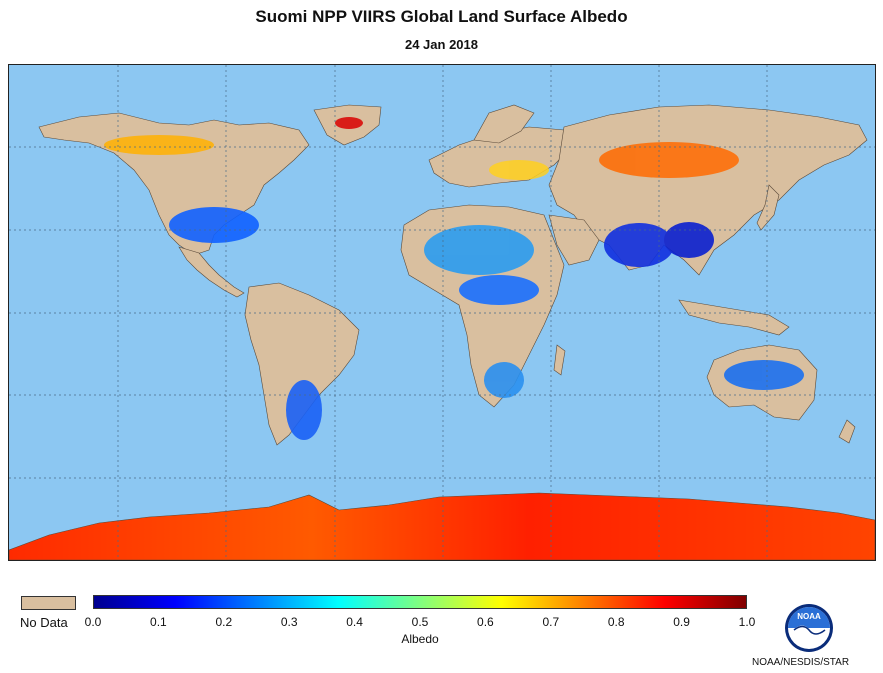 The width and height of the screenshot is (883, 673). What do you see at coordinates (214, 225) in the screenshot?
I see `albedo-patch-us` at bounding box center [214, 225].